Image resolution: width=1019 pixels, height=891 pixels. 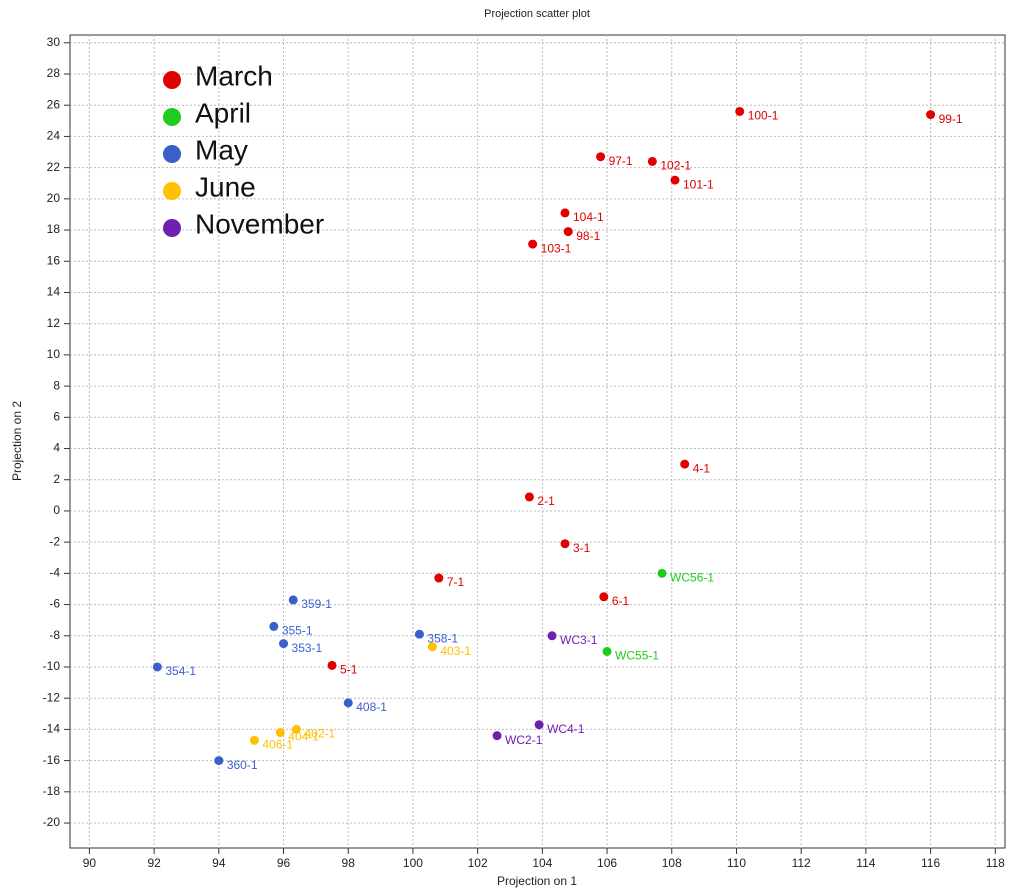 I want to click on x-tick-label: 112, so click(x=801, y=863).